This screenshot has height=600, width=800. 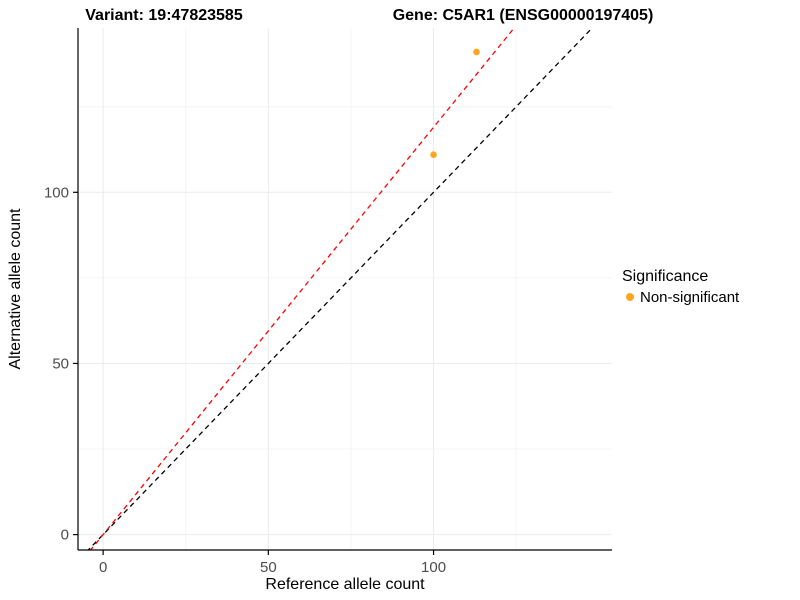 What do you see at coordinates (690, 297) in the screenshot?
I see `legend-item-label: Non-significant` at bounding box center [690, 297].